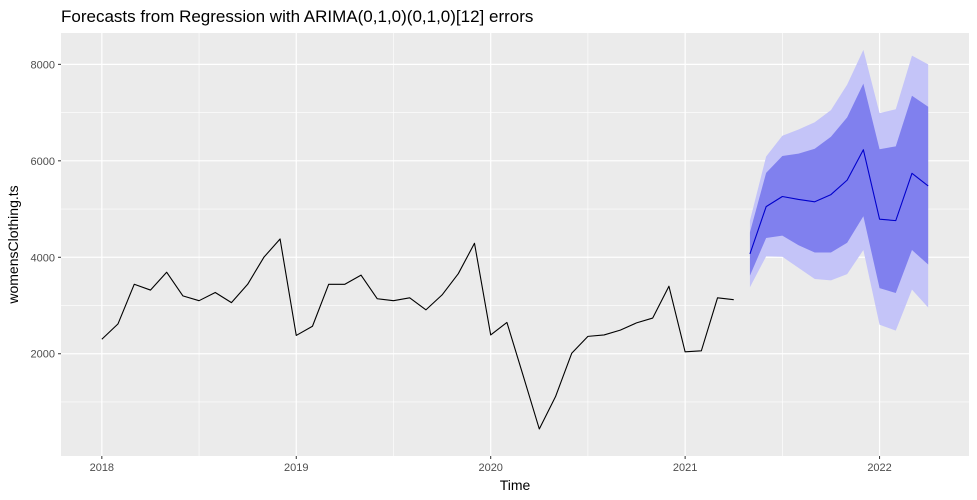 Image resolution: width=977 pixels, height=500 pixels. Describe the element at coordinates (490, 468) in the screenshot. I see `x-tick-label: 2020` at that location.